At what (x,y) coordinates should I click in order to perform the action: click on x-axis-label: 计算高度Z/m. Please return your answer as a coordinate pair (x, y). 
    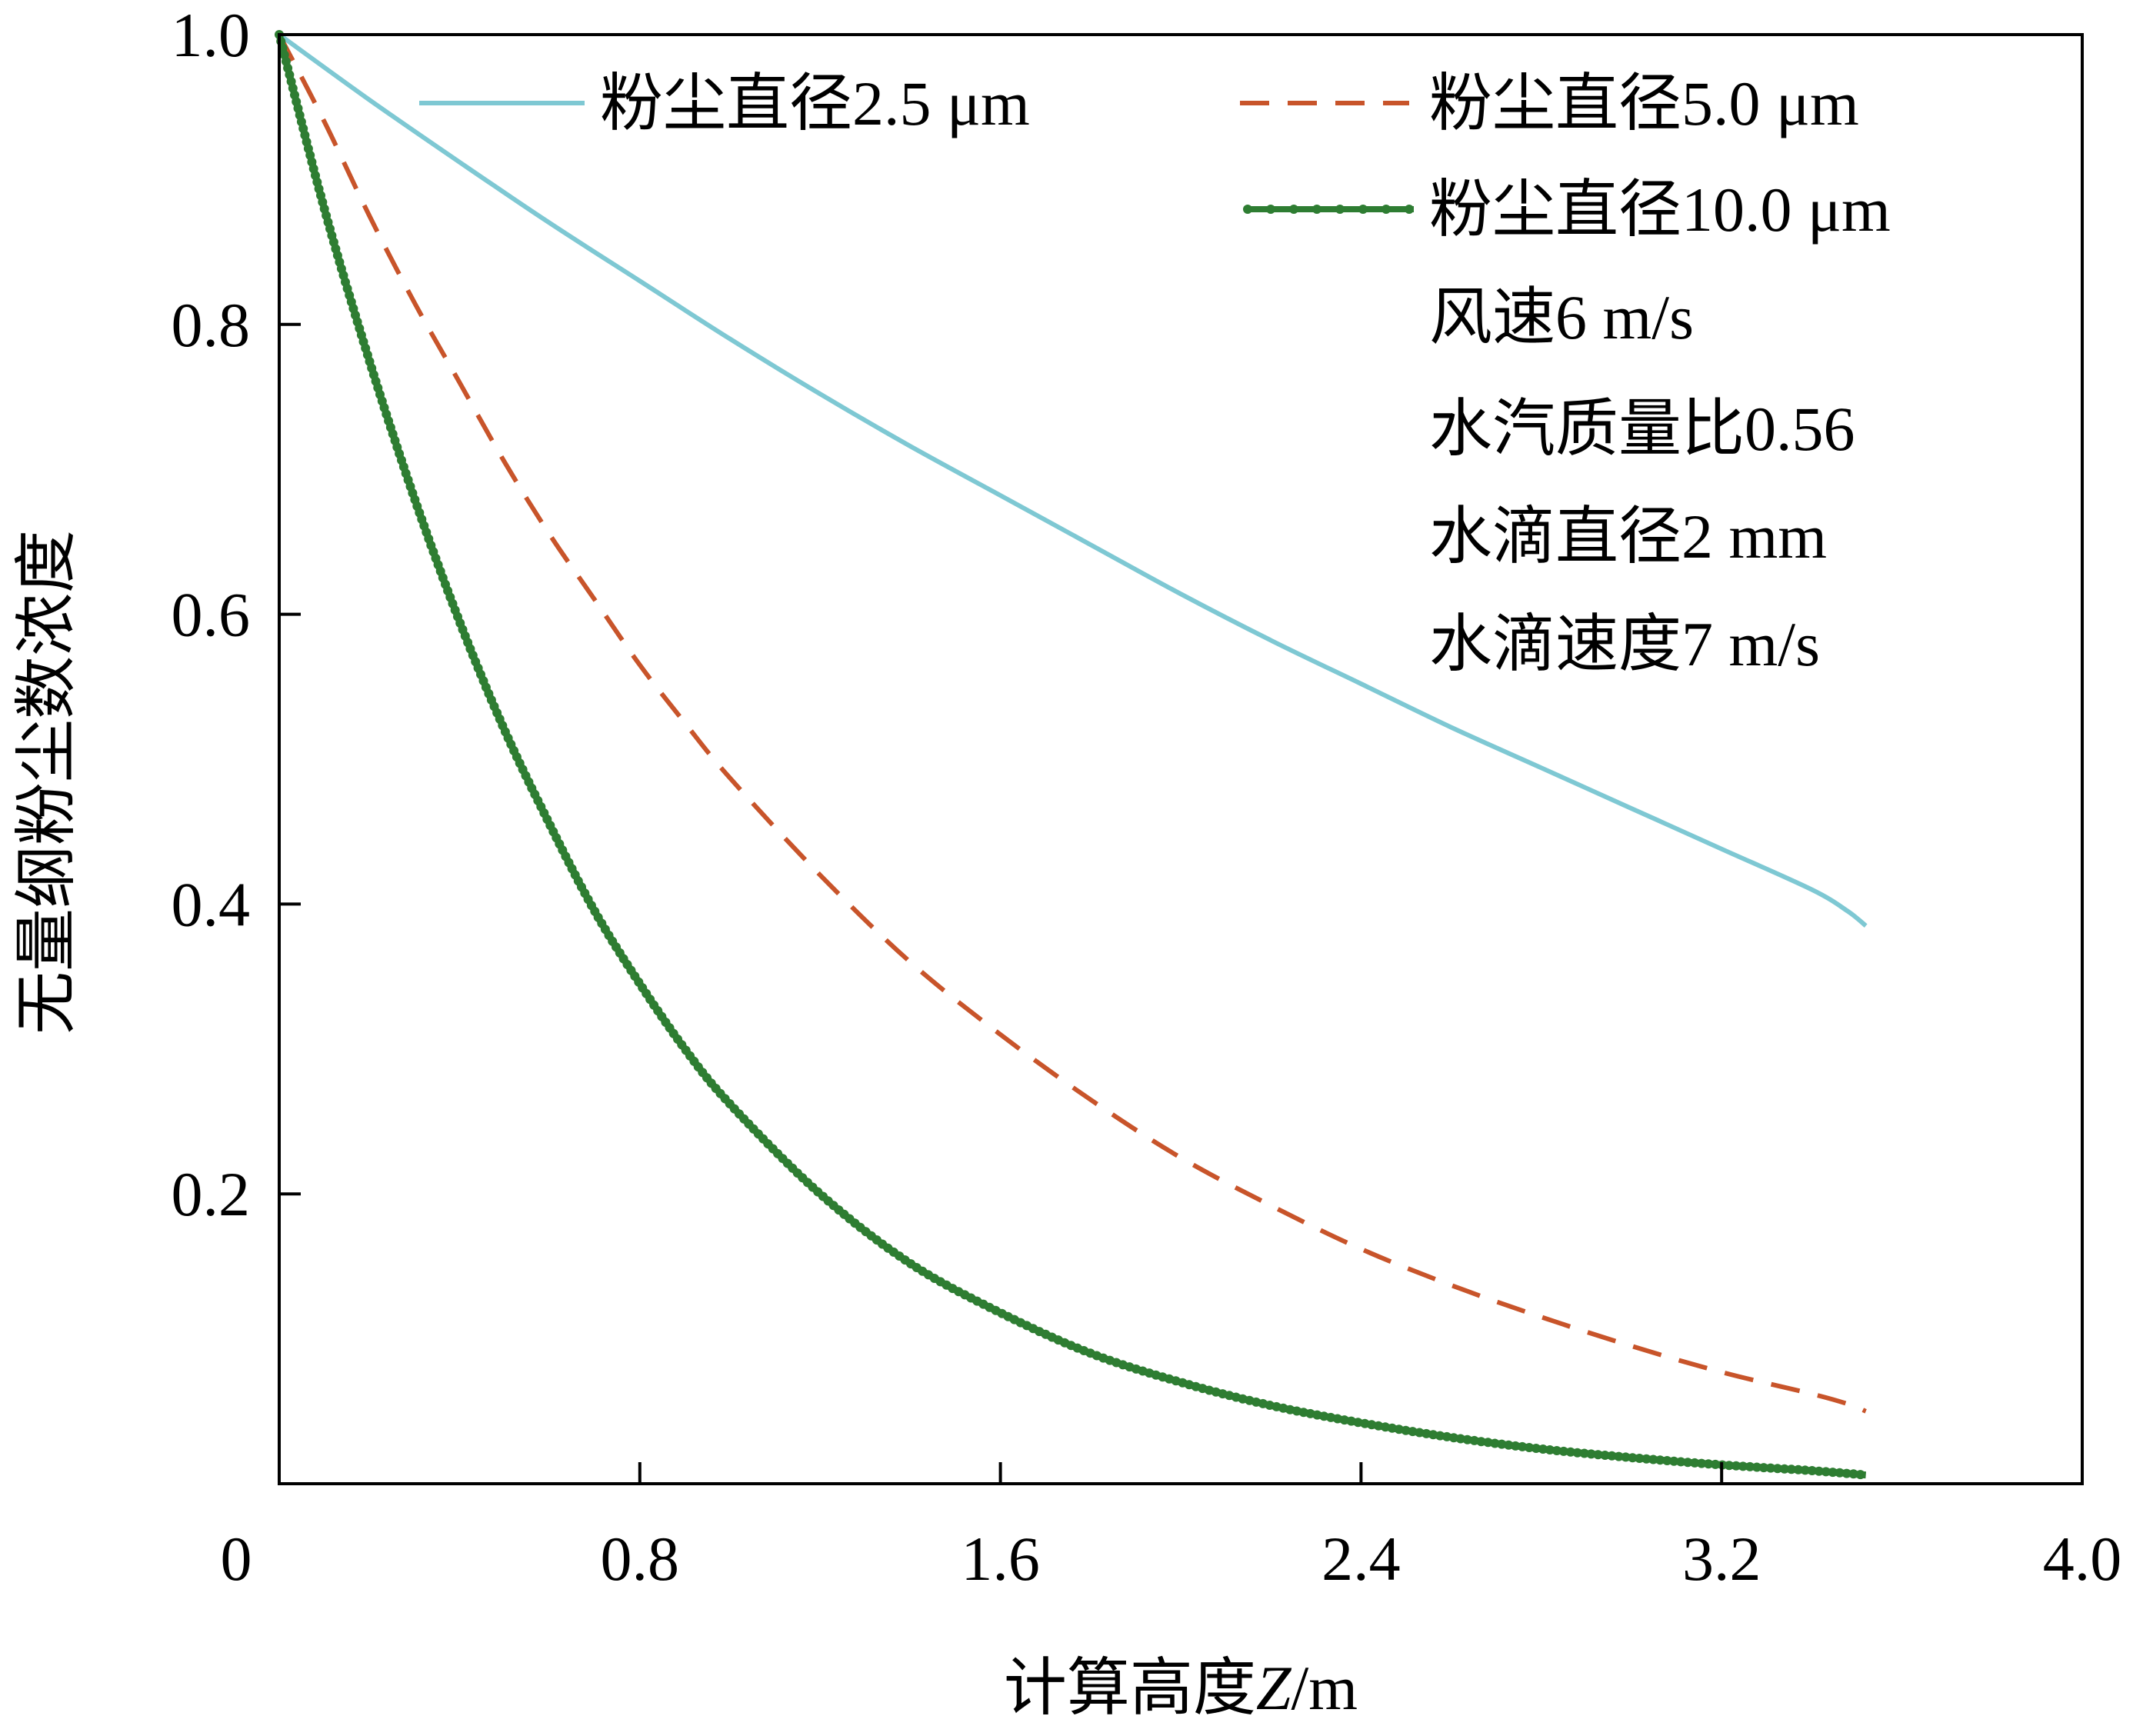
    Looking at the image, I should click on (1181, 1688).